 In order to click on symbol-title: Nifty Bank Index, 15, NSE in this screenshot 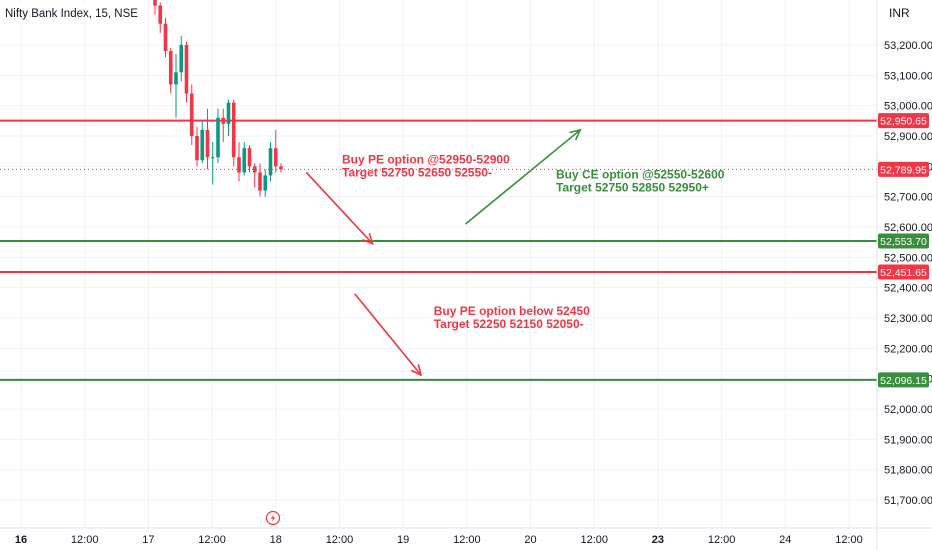, I will do `click(71, 14)`.